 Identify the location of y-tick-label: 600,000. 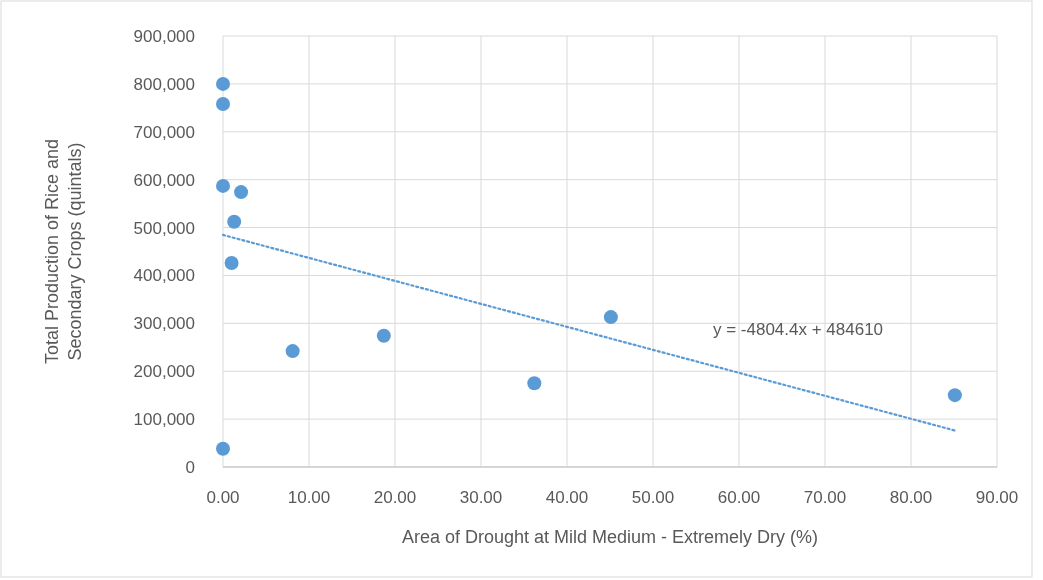
(164, 180).